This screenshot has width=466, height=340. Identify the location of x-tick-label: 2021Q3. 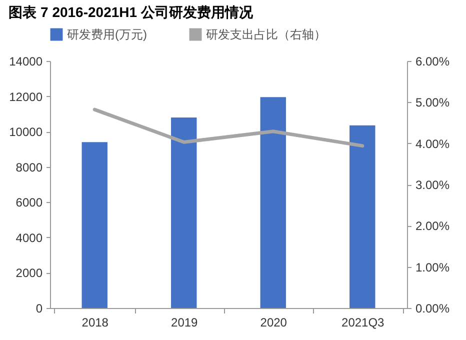
(363, 323).